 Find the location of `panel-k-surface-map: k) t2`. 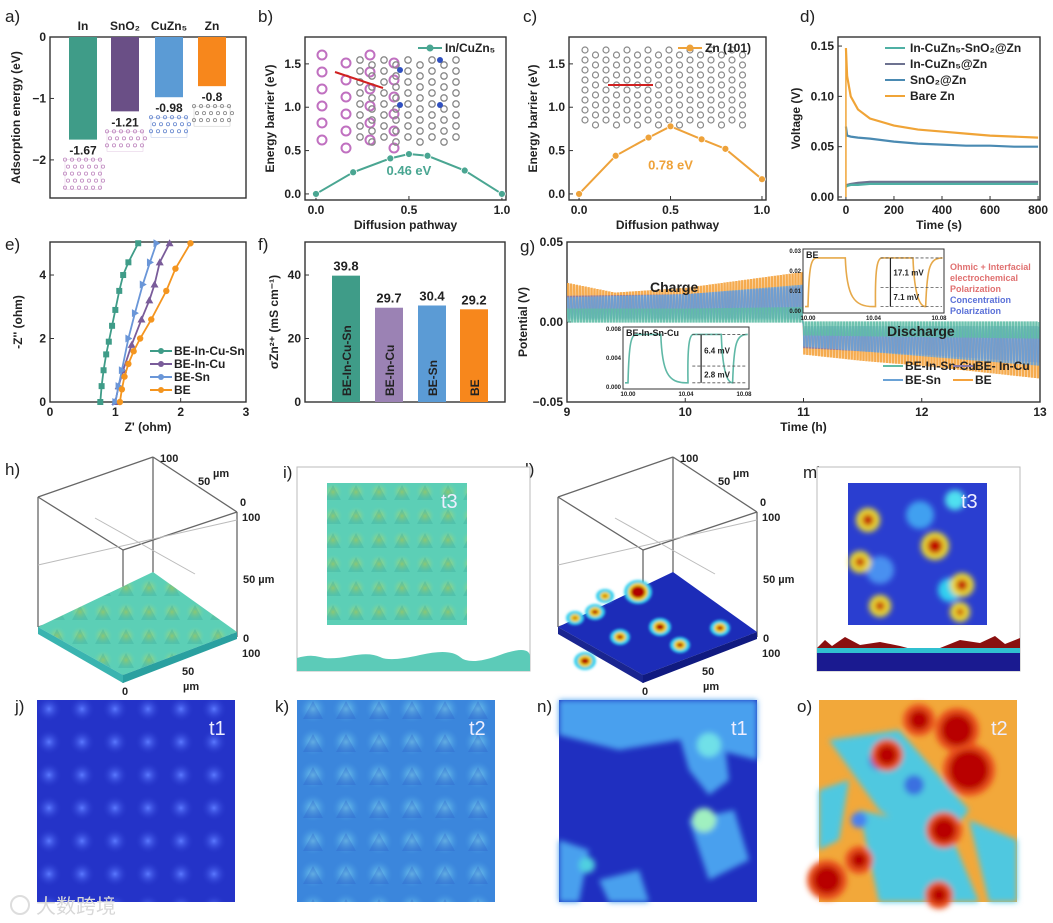

panel-k-surface-map: k) t2 is located at coordinates (385, 799).